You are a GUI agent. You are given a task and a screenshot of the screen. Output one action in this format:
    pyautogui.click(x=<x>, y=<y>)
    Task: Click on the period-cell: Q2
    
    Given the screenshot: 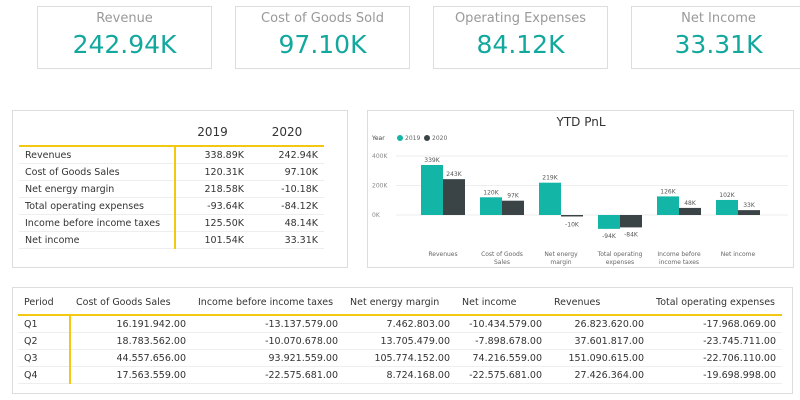 What is the action you would take?
    pyautogui.click(x=44, y=341)
    